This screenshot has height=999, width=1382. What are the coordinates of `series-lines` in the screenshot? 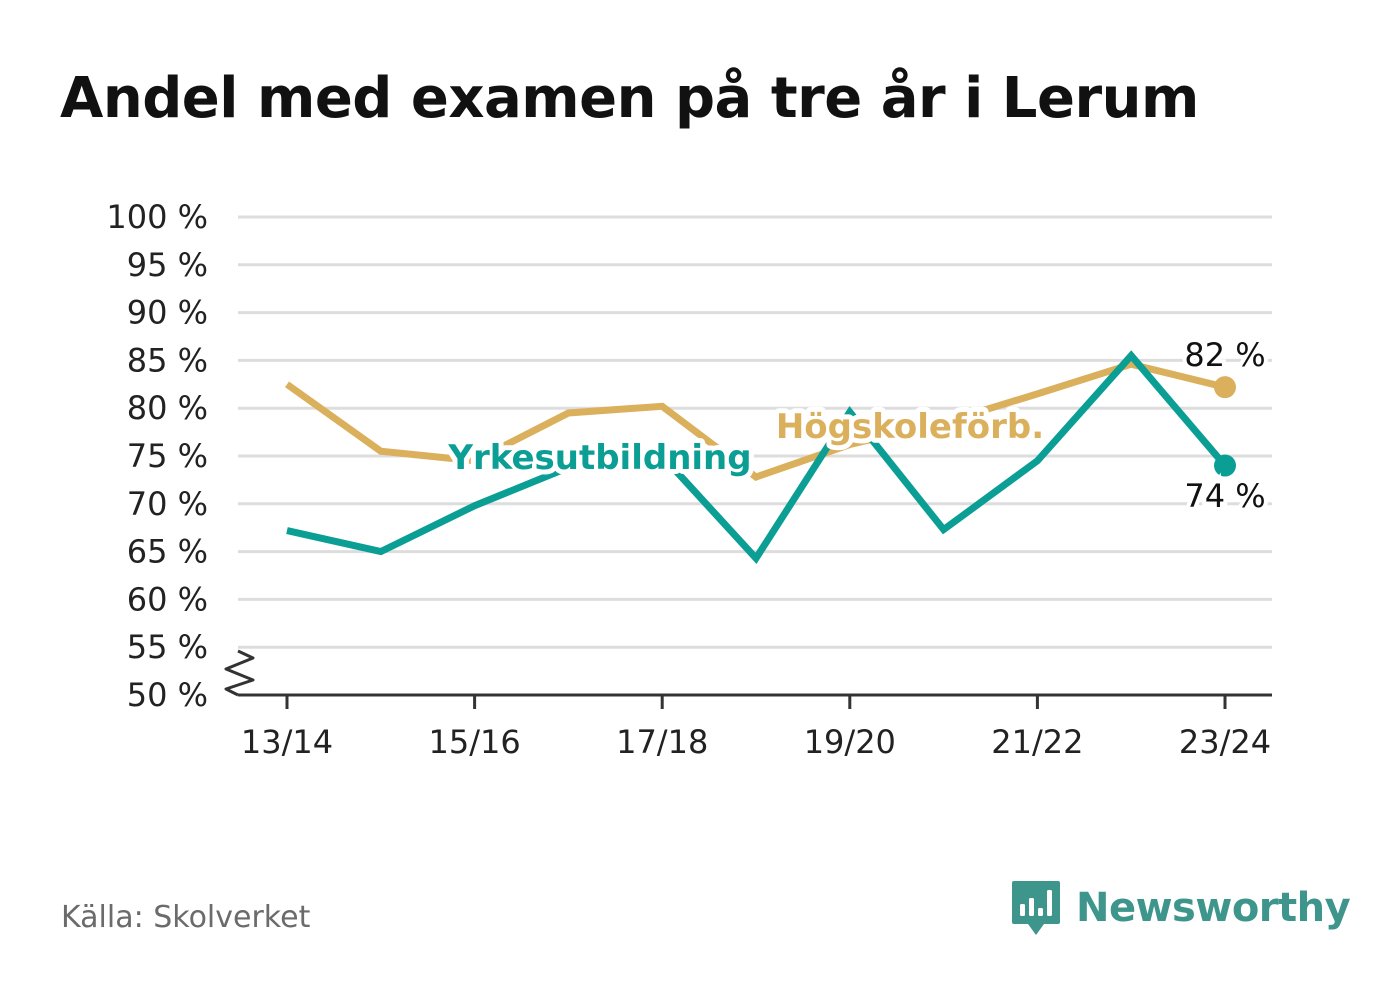 It's located at (760, 457).